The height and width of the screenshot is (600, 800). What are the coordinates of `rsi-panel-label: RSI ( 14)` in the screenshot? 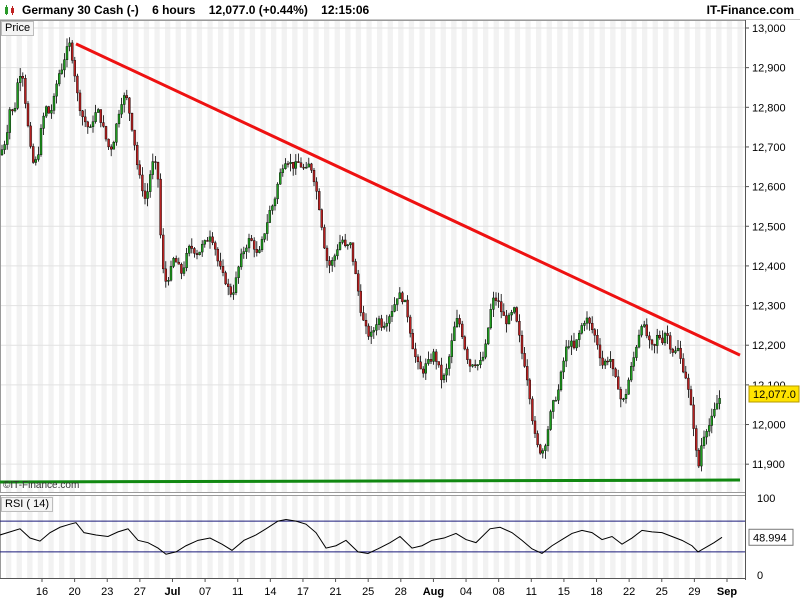 It's located at (27, 504).